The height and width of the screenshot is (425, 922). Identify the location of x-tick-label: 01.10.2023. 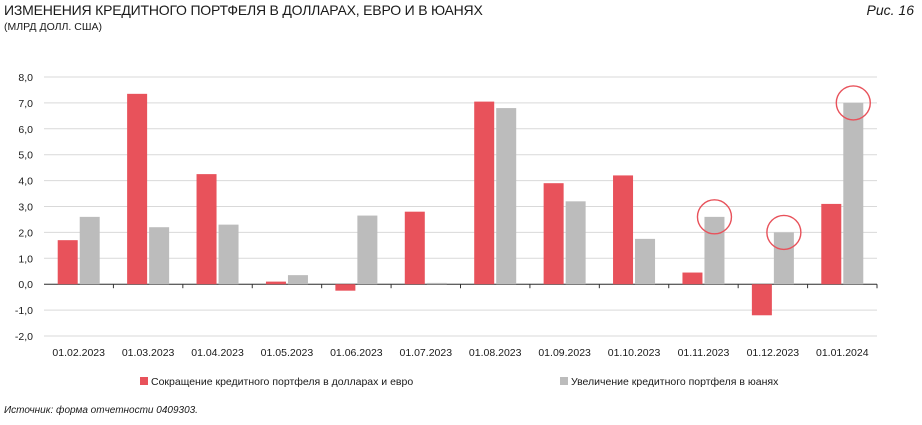
(634, 353).